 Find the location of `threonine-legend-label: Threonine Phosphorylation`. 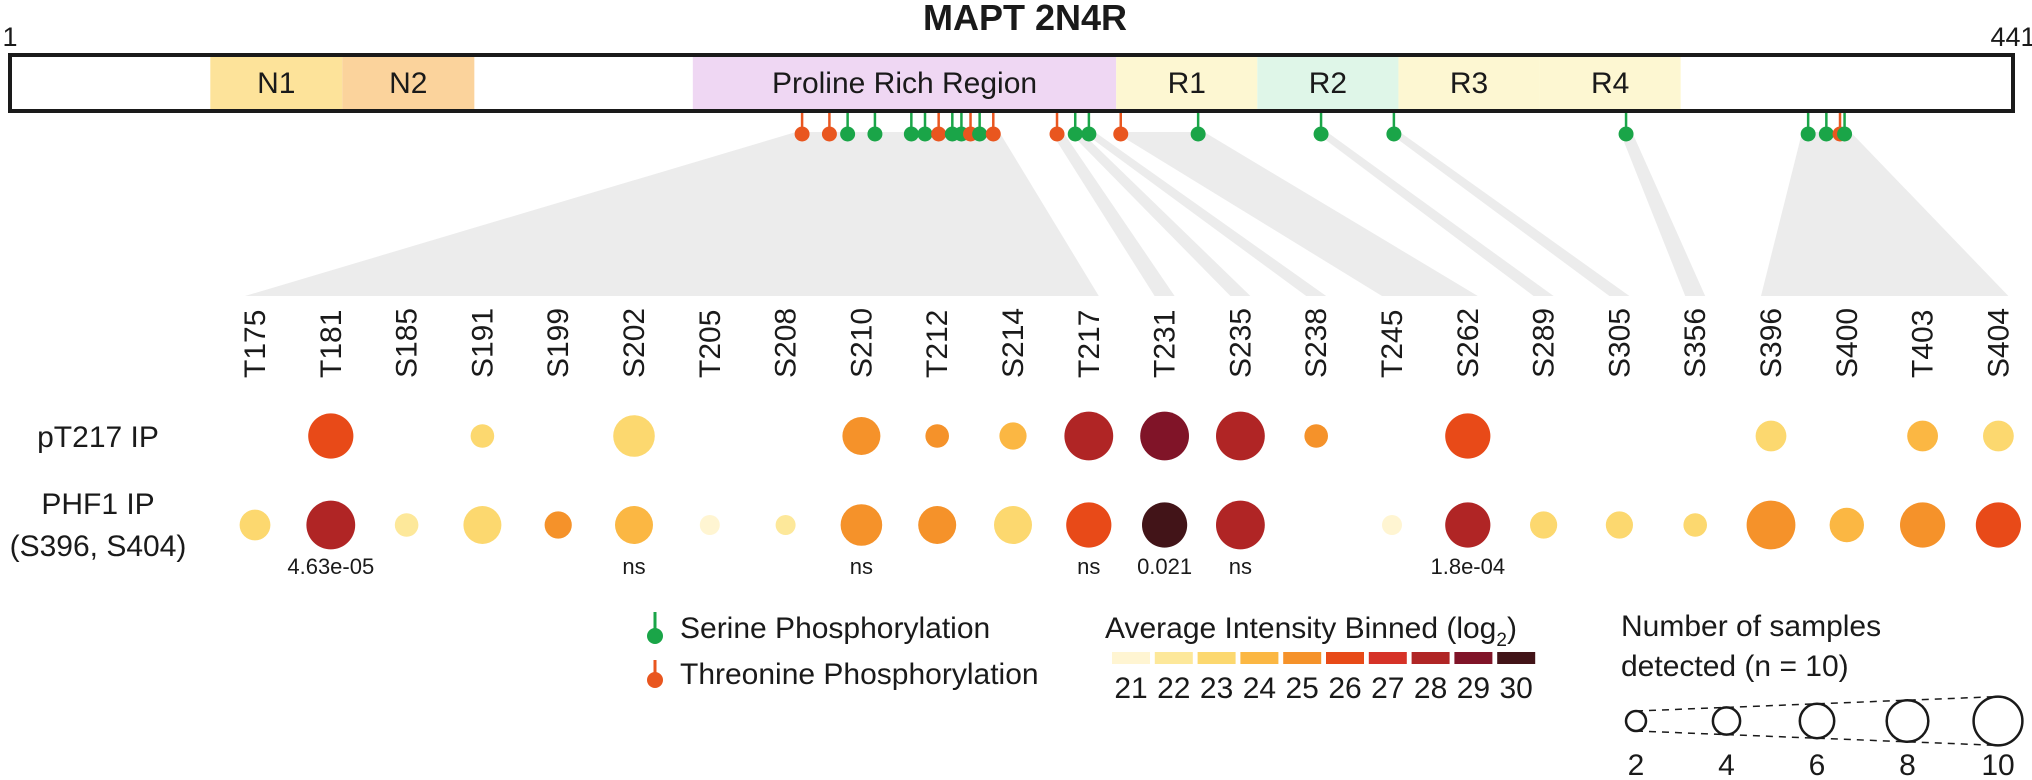

threonine-legend-label: Threonine Phosphorylation is located at coordinates (859, 674).